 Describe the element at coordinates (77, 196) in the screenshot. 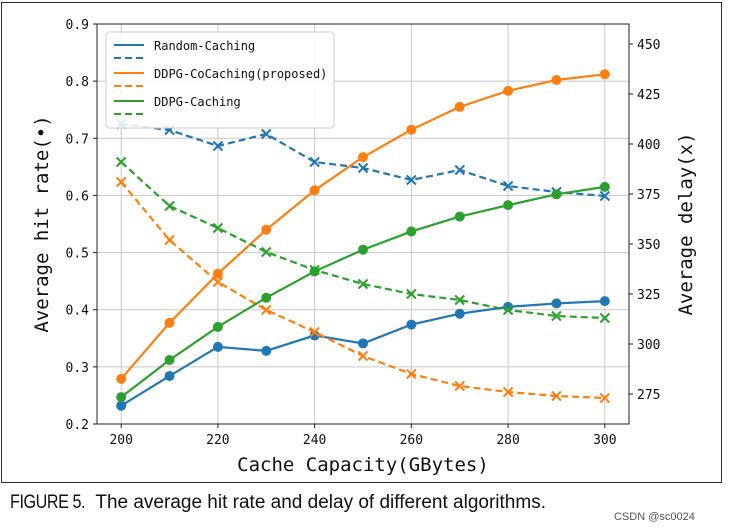

I see `y-left-tick-label: 0.6` at that location.